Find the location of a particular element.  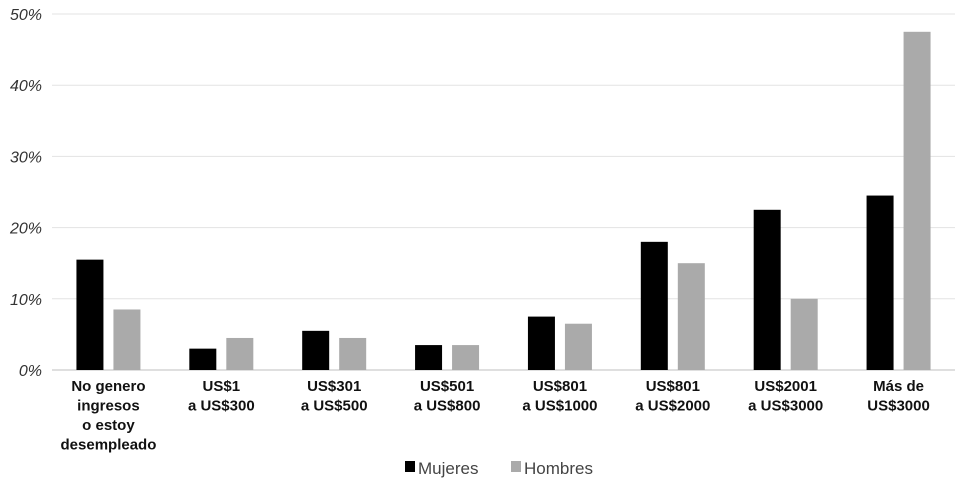

y-tick-label: 10% is located at coordinates (26, 300).